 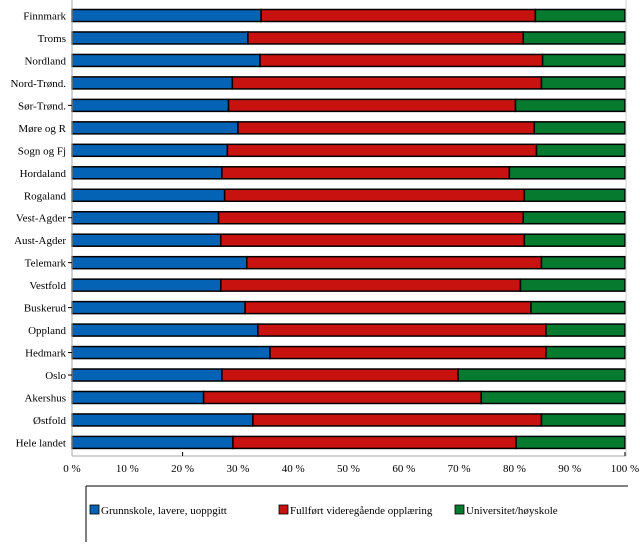 What do you see at coordinates (42, 129) in the screenshot?
I see `category-label: Møre og R` at bounding box center [42, 129].